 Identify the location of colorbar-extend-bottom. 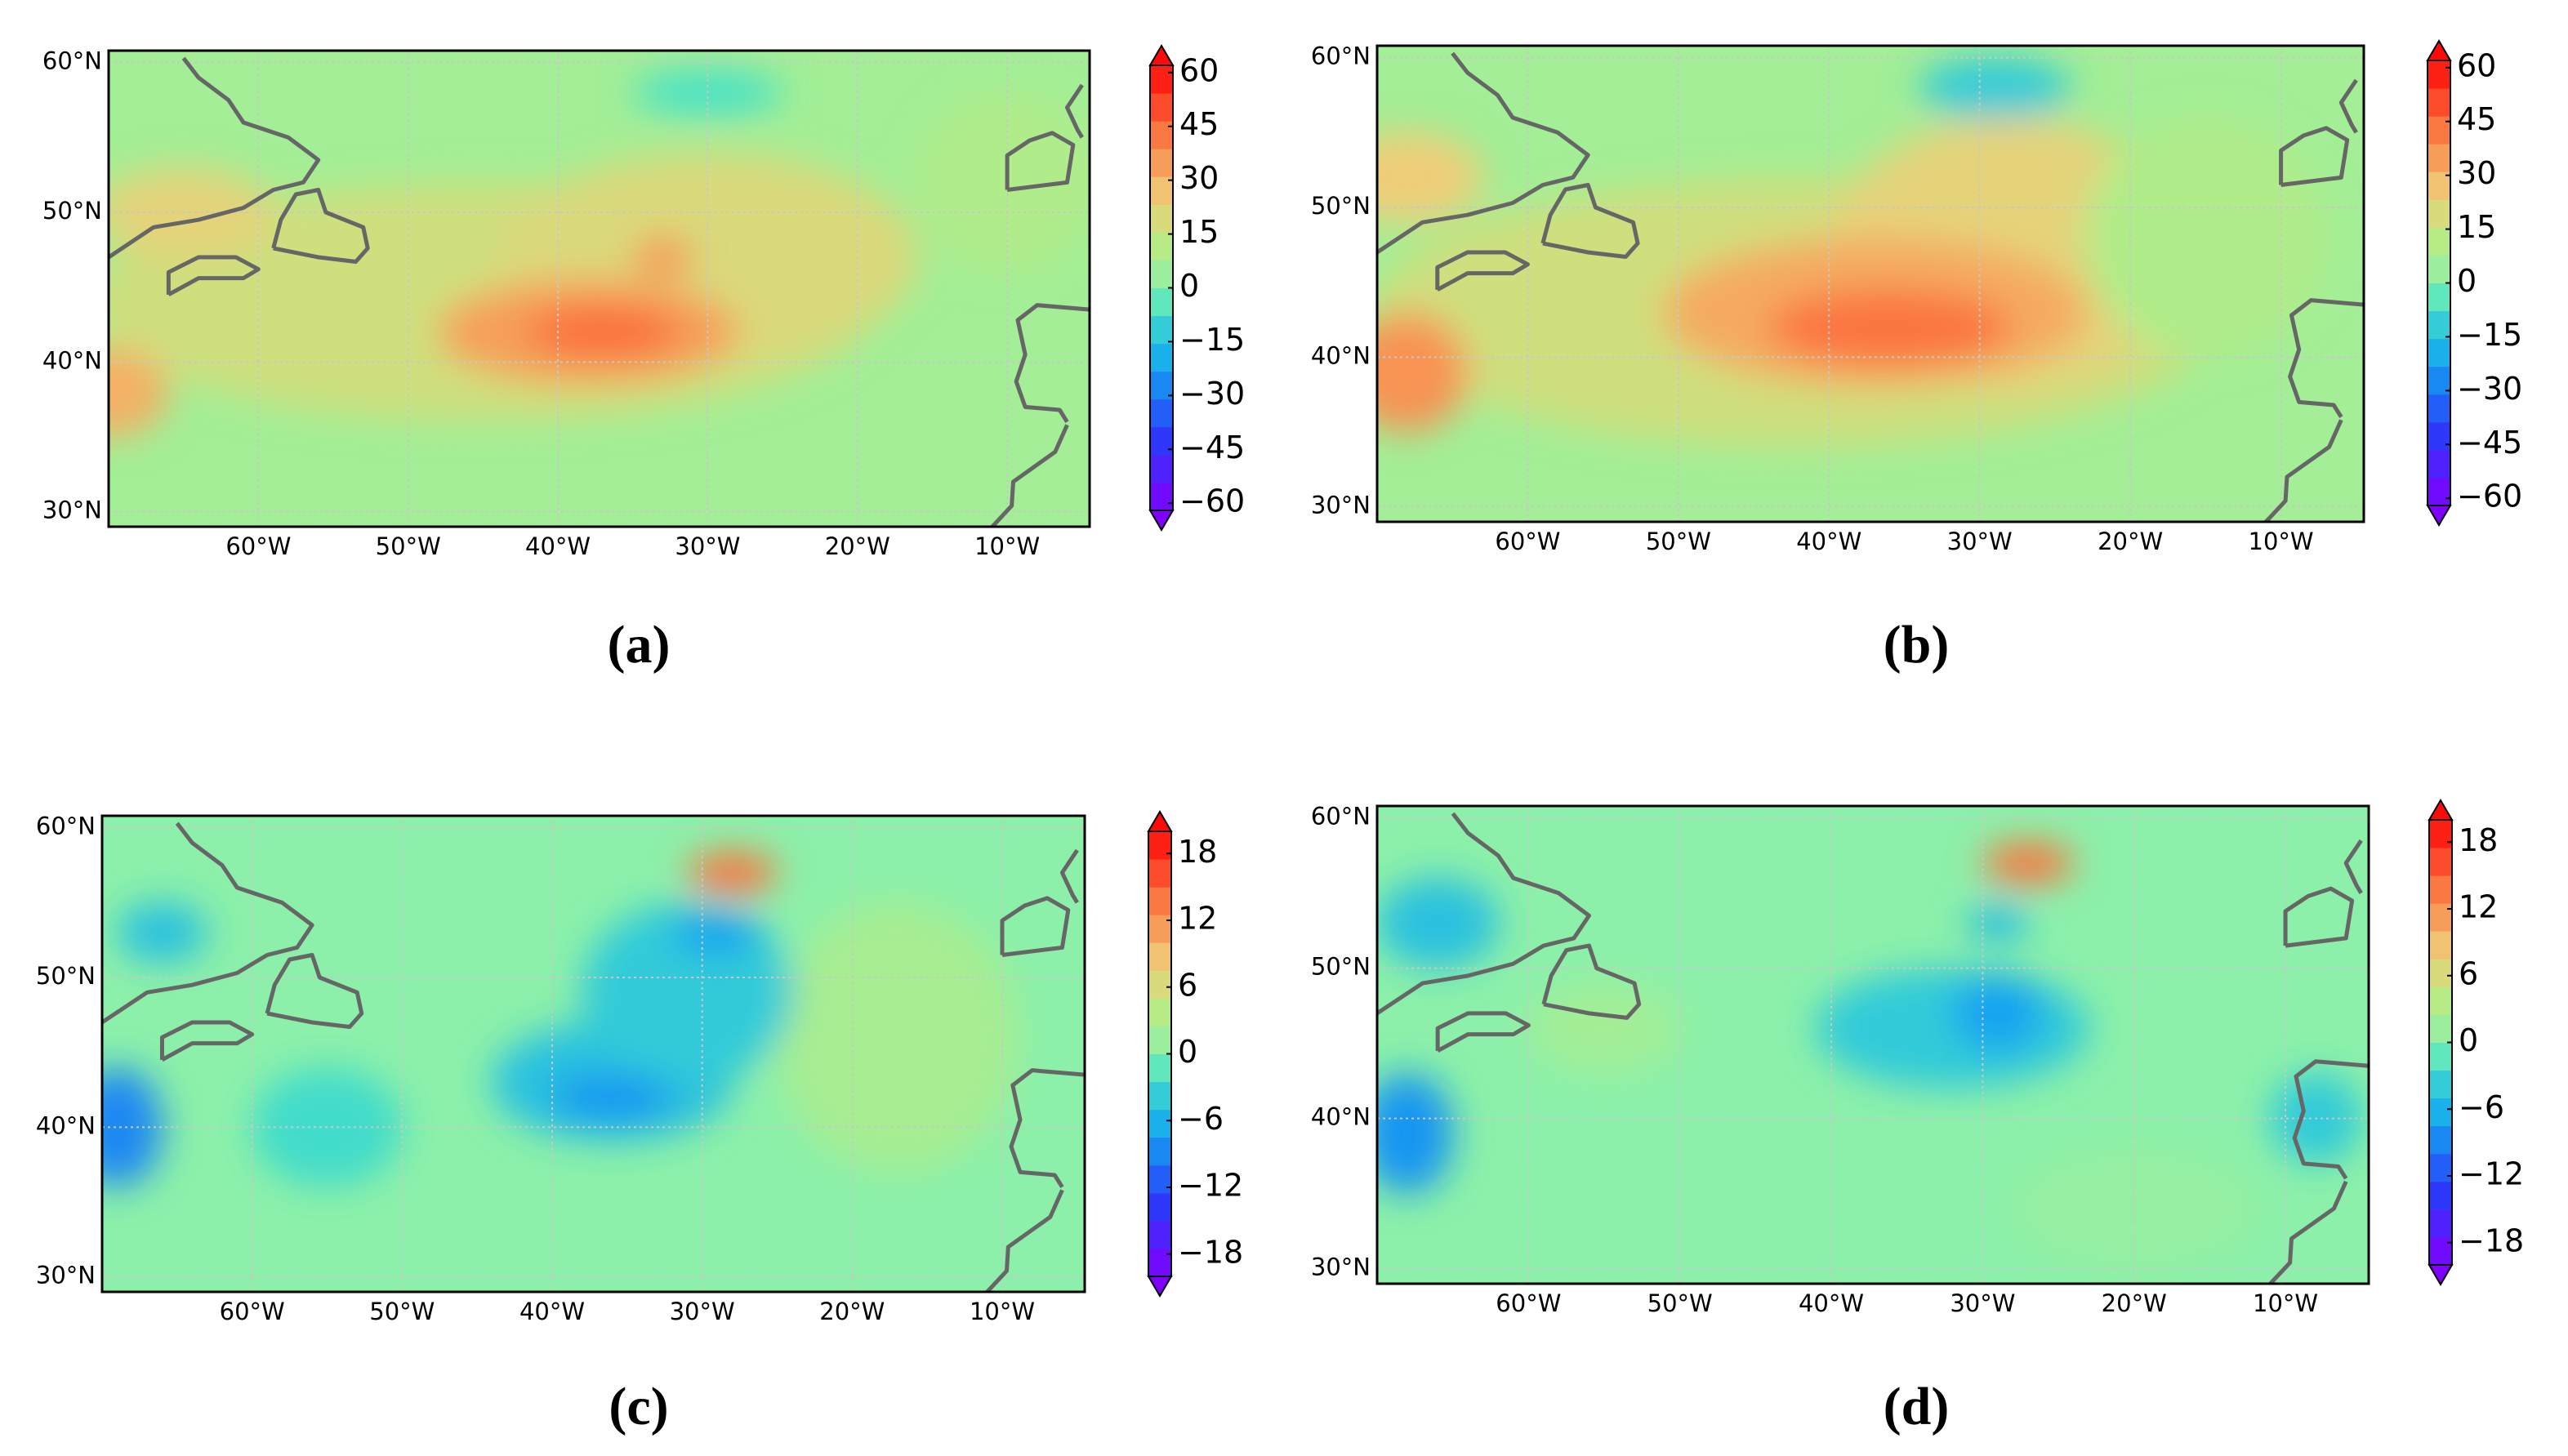
(1161, 521).